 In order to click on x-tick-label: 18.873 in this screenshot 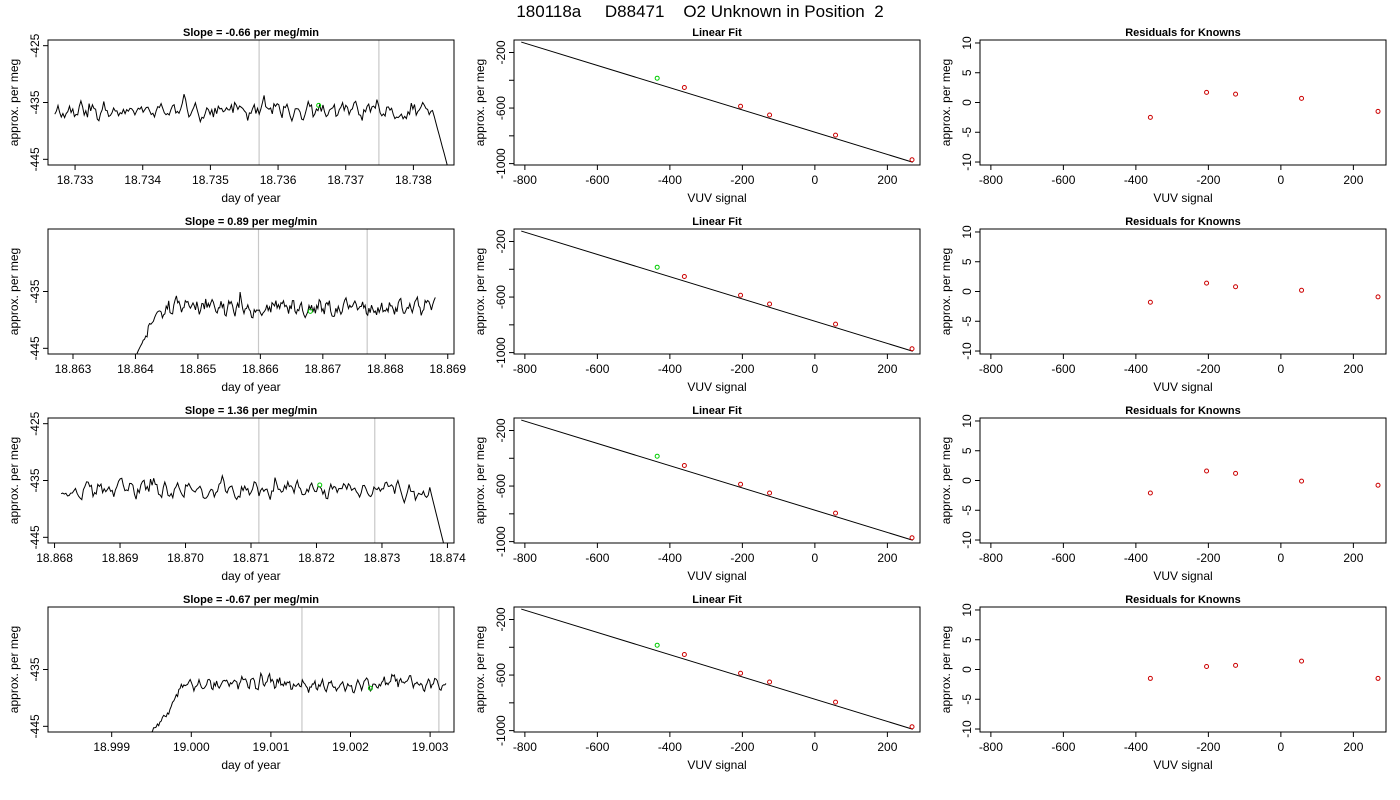, I will do `click(382, 558)`.